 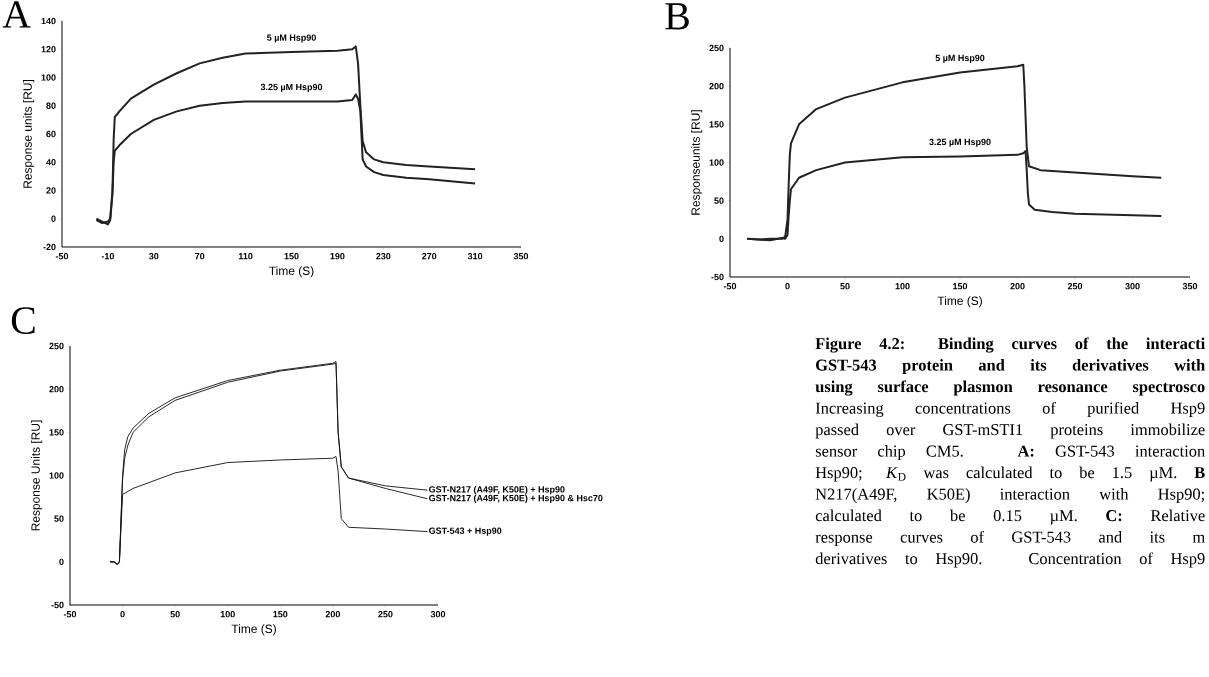 I want to click on y-tick-label: 60, so click(x=51, y=134).